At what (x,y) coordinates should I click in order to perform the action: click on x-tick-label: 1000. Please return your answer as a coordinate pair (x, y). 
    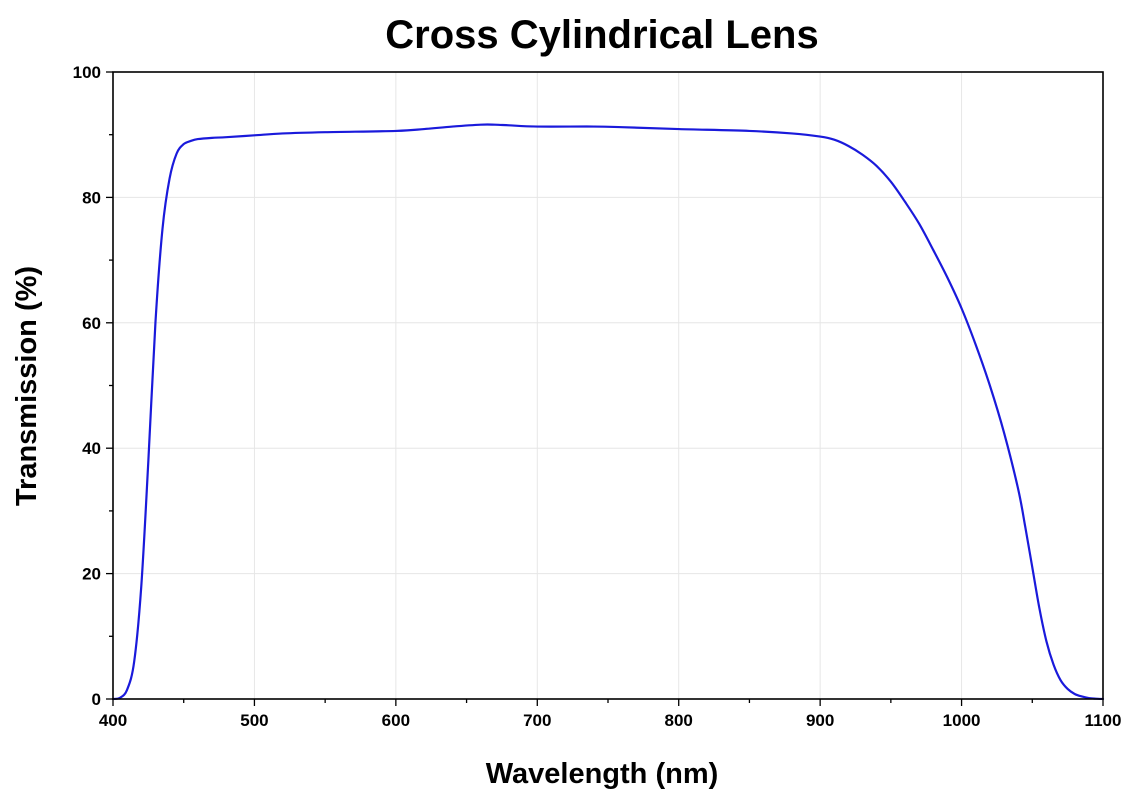
    Looking at the image, I should click on (962, 720).